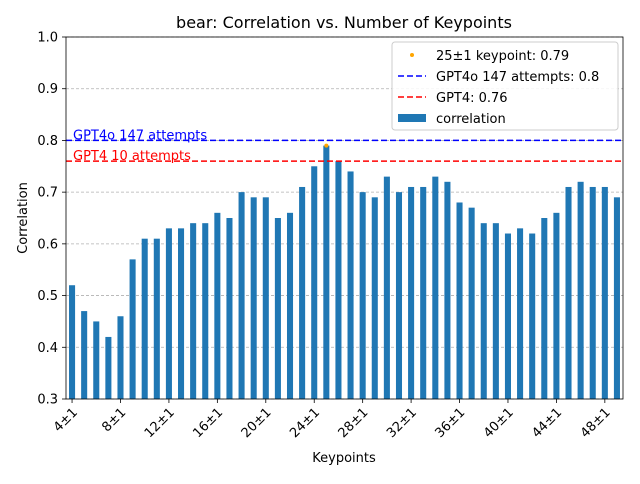 The image size is (640, 484). I want to click on y-tick-label: 0.6, so click(47, 244).